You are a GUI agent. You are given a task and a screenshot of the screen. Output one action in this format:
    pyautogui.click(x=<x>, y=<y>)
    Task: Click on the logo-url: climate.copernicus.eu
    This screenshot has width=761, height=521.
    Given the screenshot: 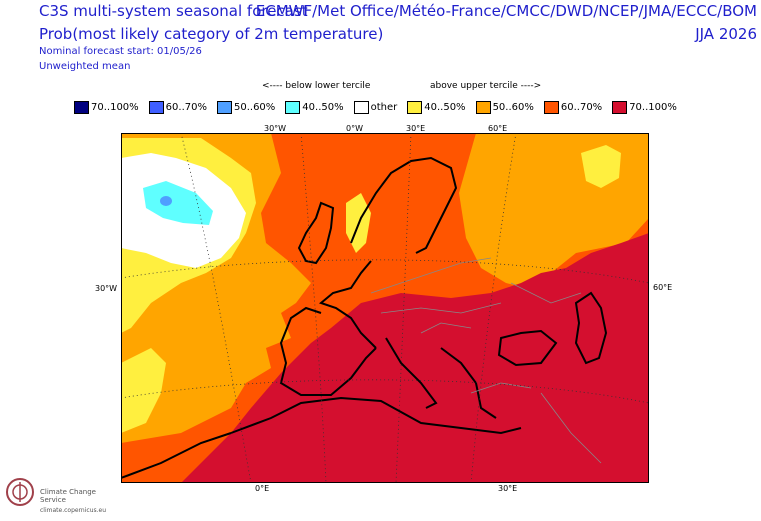 What is the action you would take?
    pyautogui.click(x=73, y=510)
    